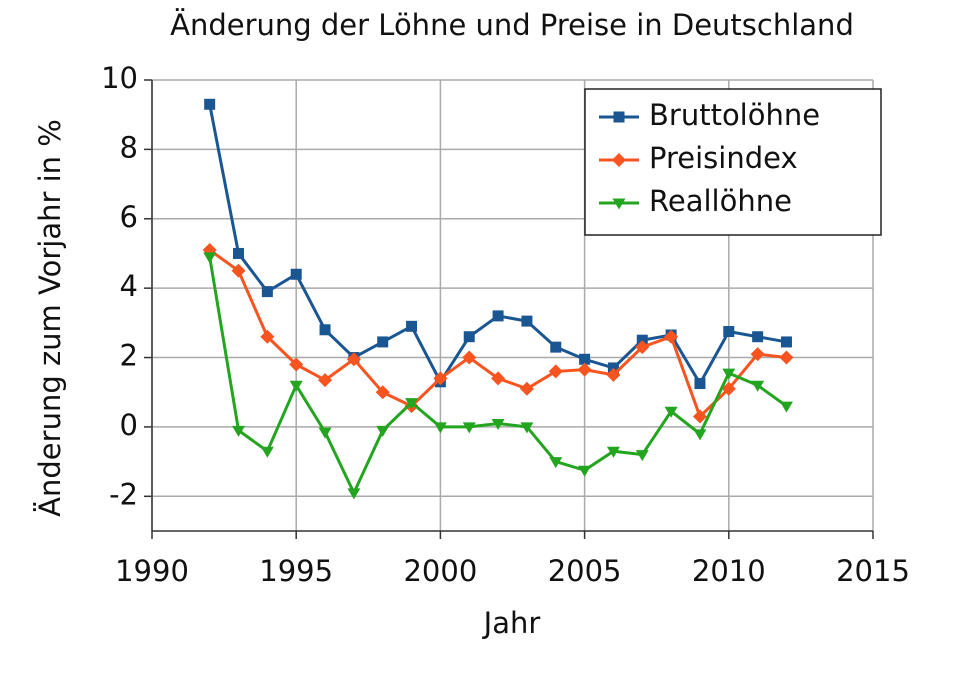  What do you see at coordinates (129, 425) in the screenshot?
I see `y-tick-label: 0` at bounding box center [129, 425].